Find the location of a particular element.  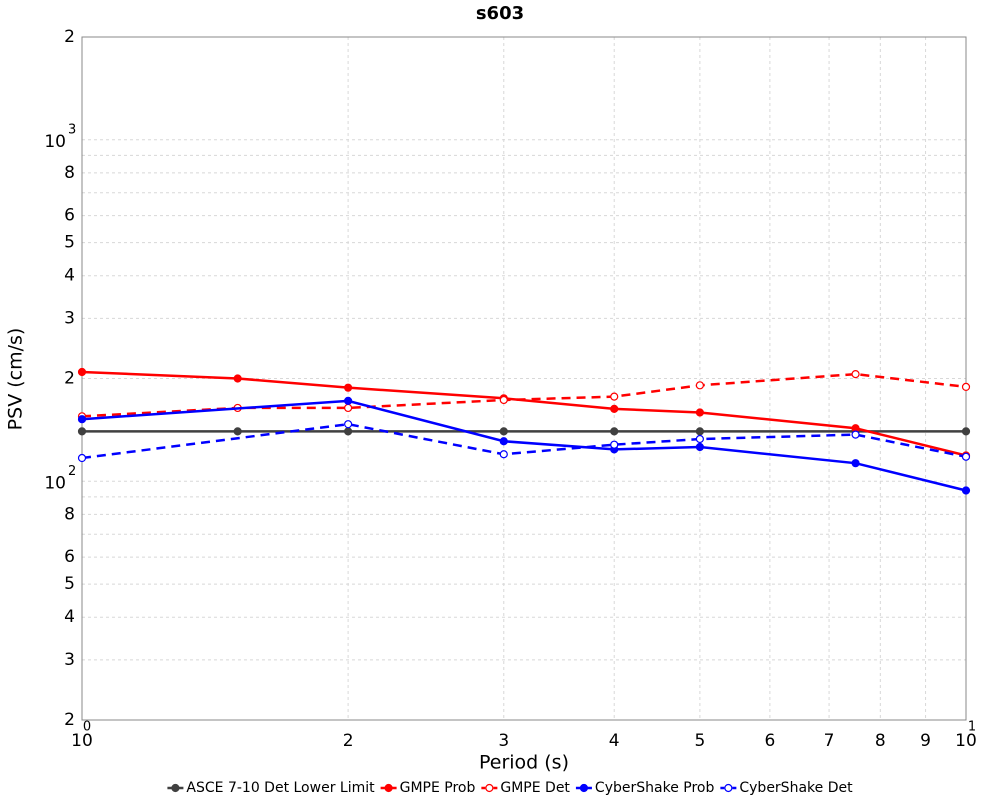

x-tick-label: 6 is located at coordinates (769, 741).